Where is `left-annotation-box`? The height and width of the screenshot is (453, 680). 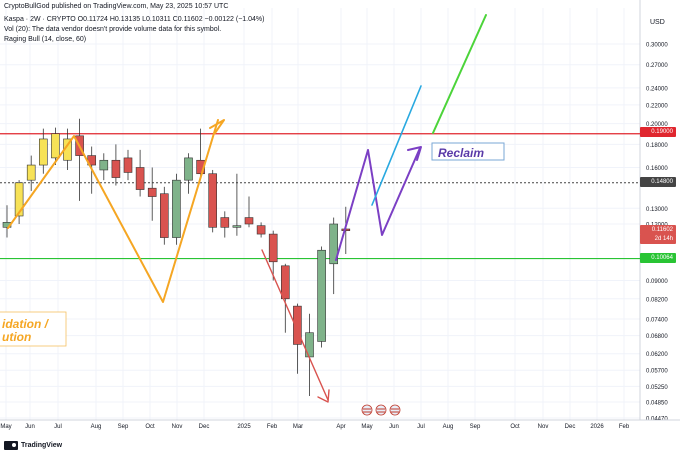 left-annotation-box is located at coordinates (33, 329).